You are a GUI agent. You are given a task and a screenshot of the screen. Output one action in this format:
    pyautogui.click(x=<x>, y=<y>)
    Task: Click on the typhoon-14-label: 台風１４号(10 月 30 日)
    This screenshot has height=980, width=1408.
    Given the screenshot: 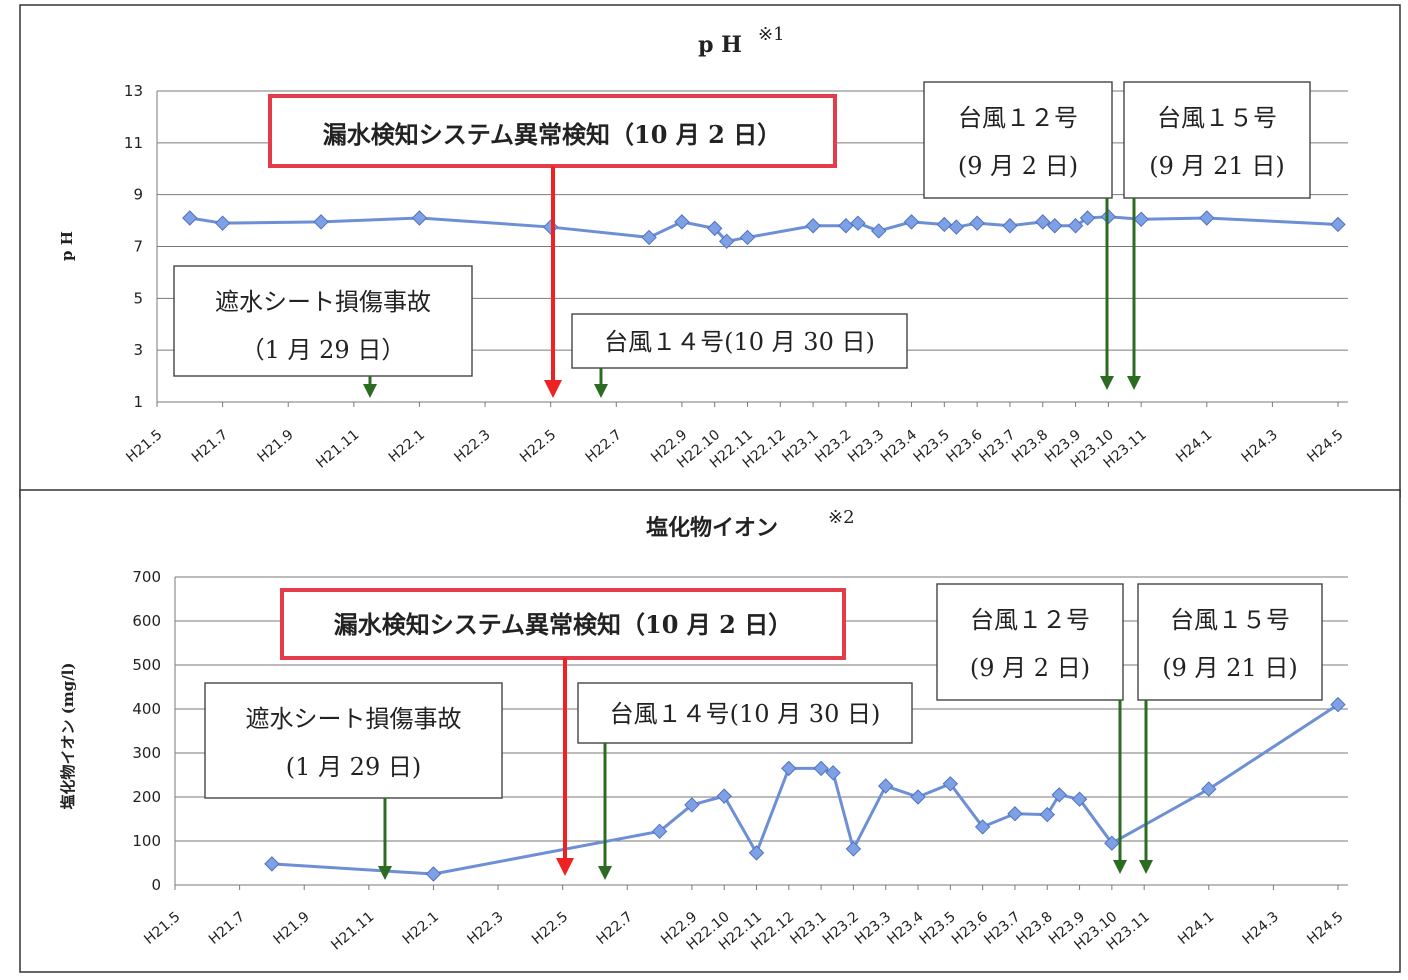 What is the action you would take?
    pyautogui.click(x=739, y=342)
    